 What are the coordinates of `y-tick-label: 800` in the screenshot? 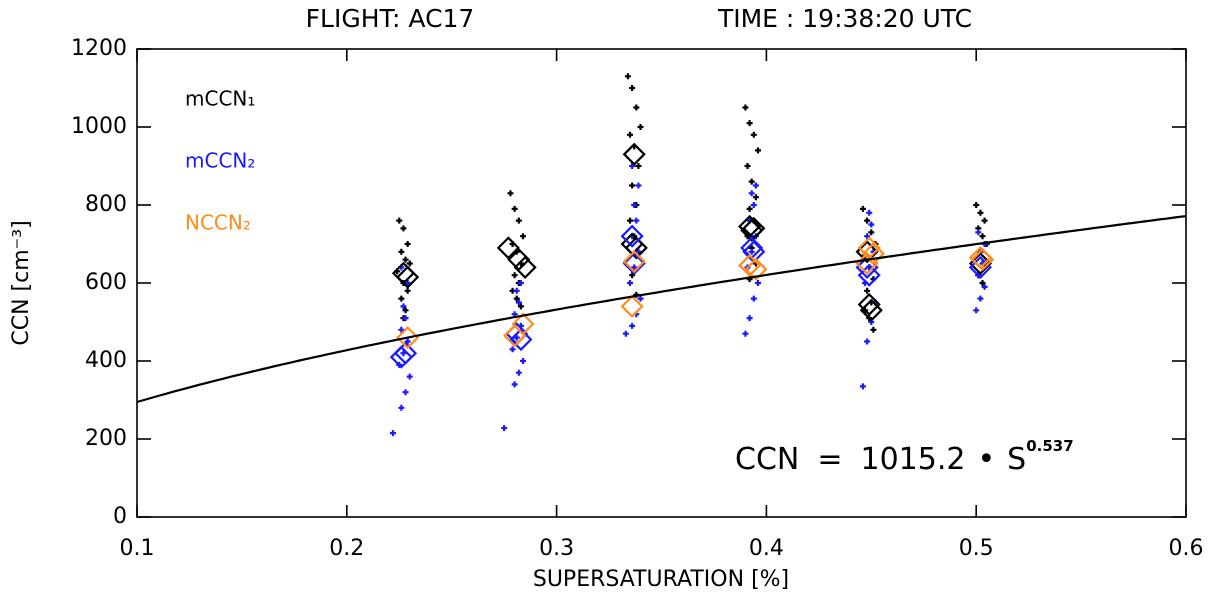 It's located at (106, 204).